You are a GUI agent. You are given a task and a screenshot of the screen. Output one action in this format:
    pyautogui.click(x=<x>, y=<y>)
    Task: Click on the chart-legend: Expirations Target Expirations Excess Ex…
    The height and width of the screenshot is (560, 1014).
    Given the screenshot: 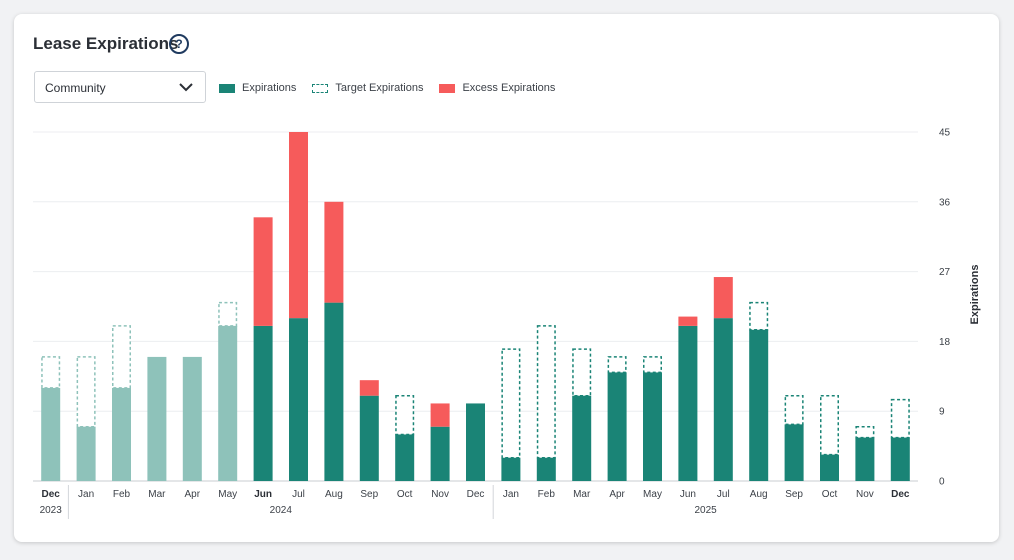 What is the action you would take?
    pyautogui.click(x=395, y=88)
    